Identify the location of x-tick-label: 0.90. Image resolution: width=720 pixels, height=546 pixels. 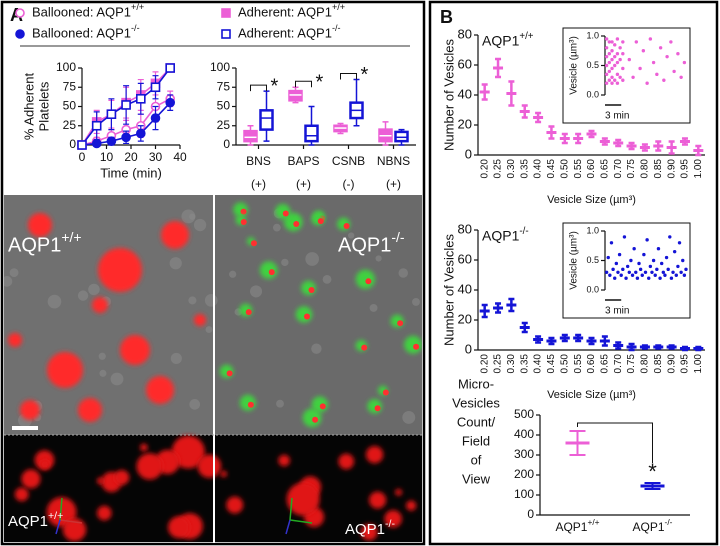
(671, 364).